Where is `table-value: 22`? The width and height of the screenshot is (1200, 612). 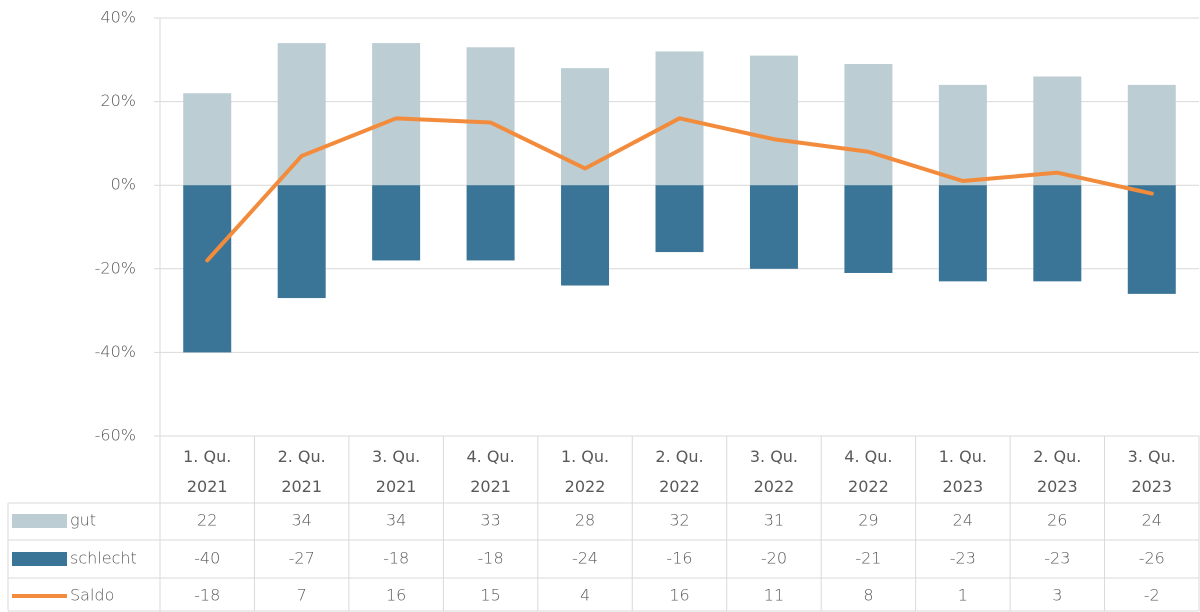
table-value: 22 is located at coordinates (207, 520).